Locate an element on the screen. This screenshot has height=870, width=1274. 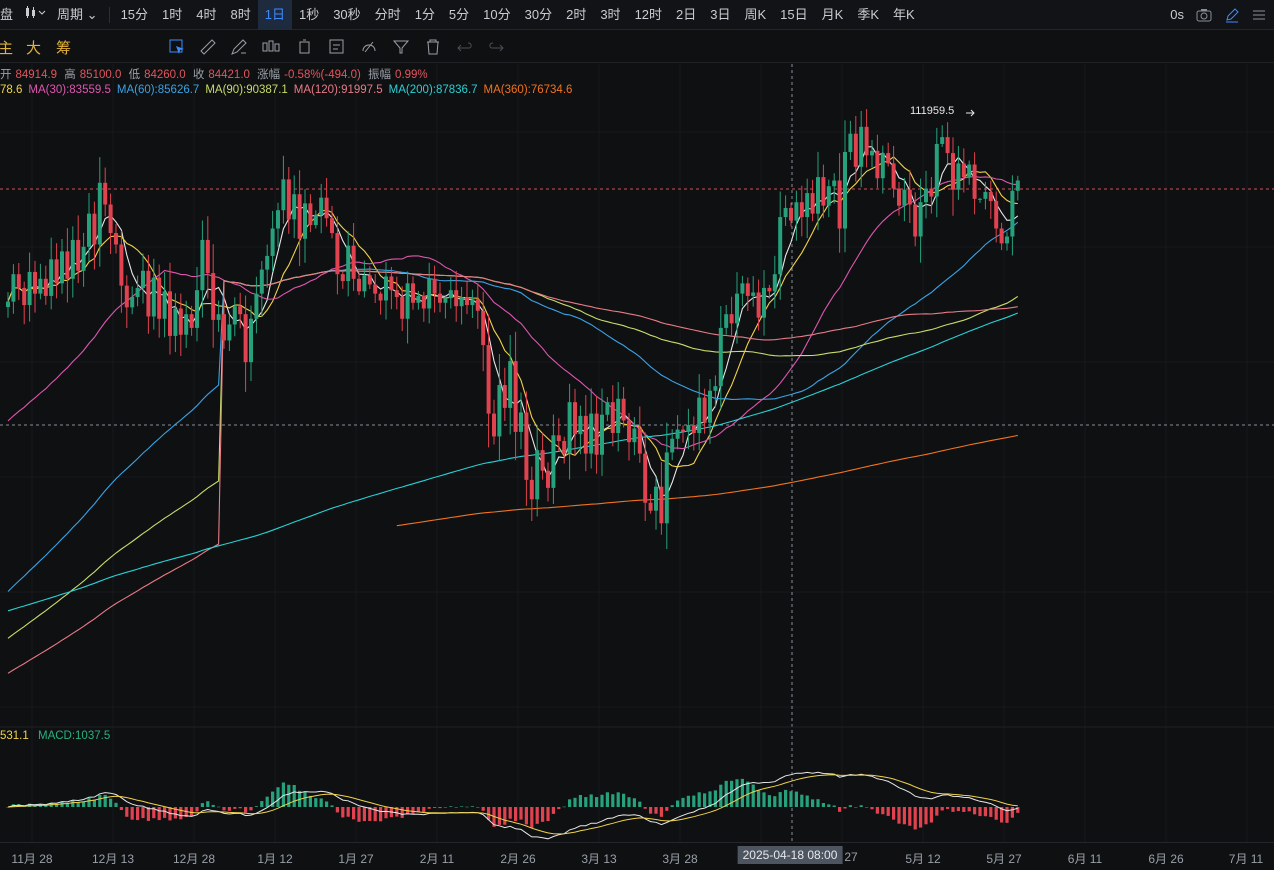
filter-icon is located at coordinates (401, 47).